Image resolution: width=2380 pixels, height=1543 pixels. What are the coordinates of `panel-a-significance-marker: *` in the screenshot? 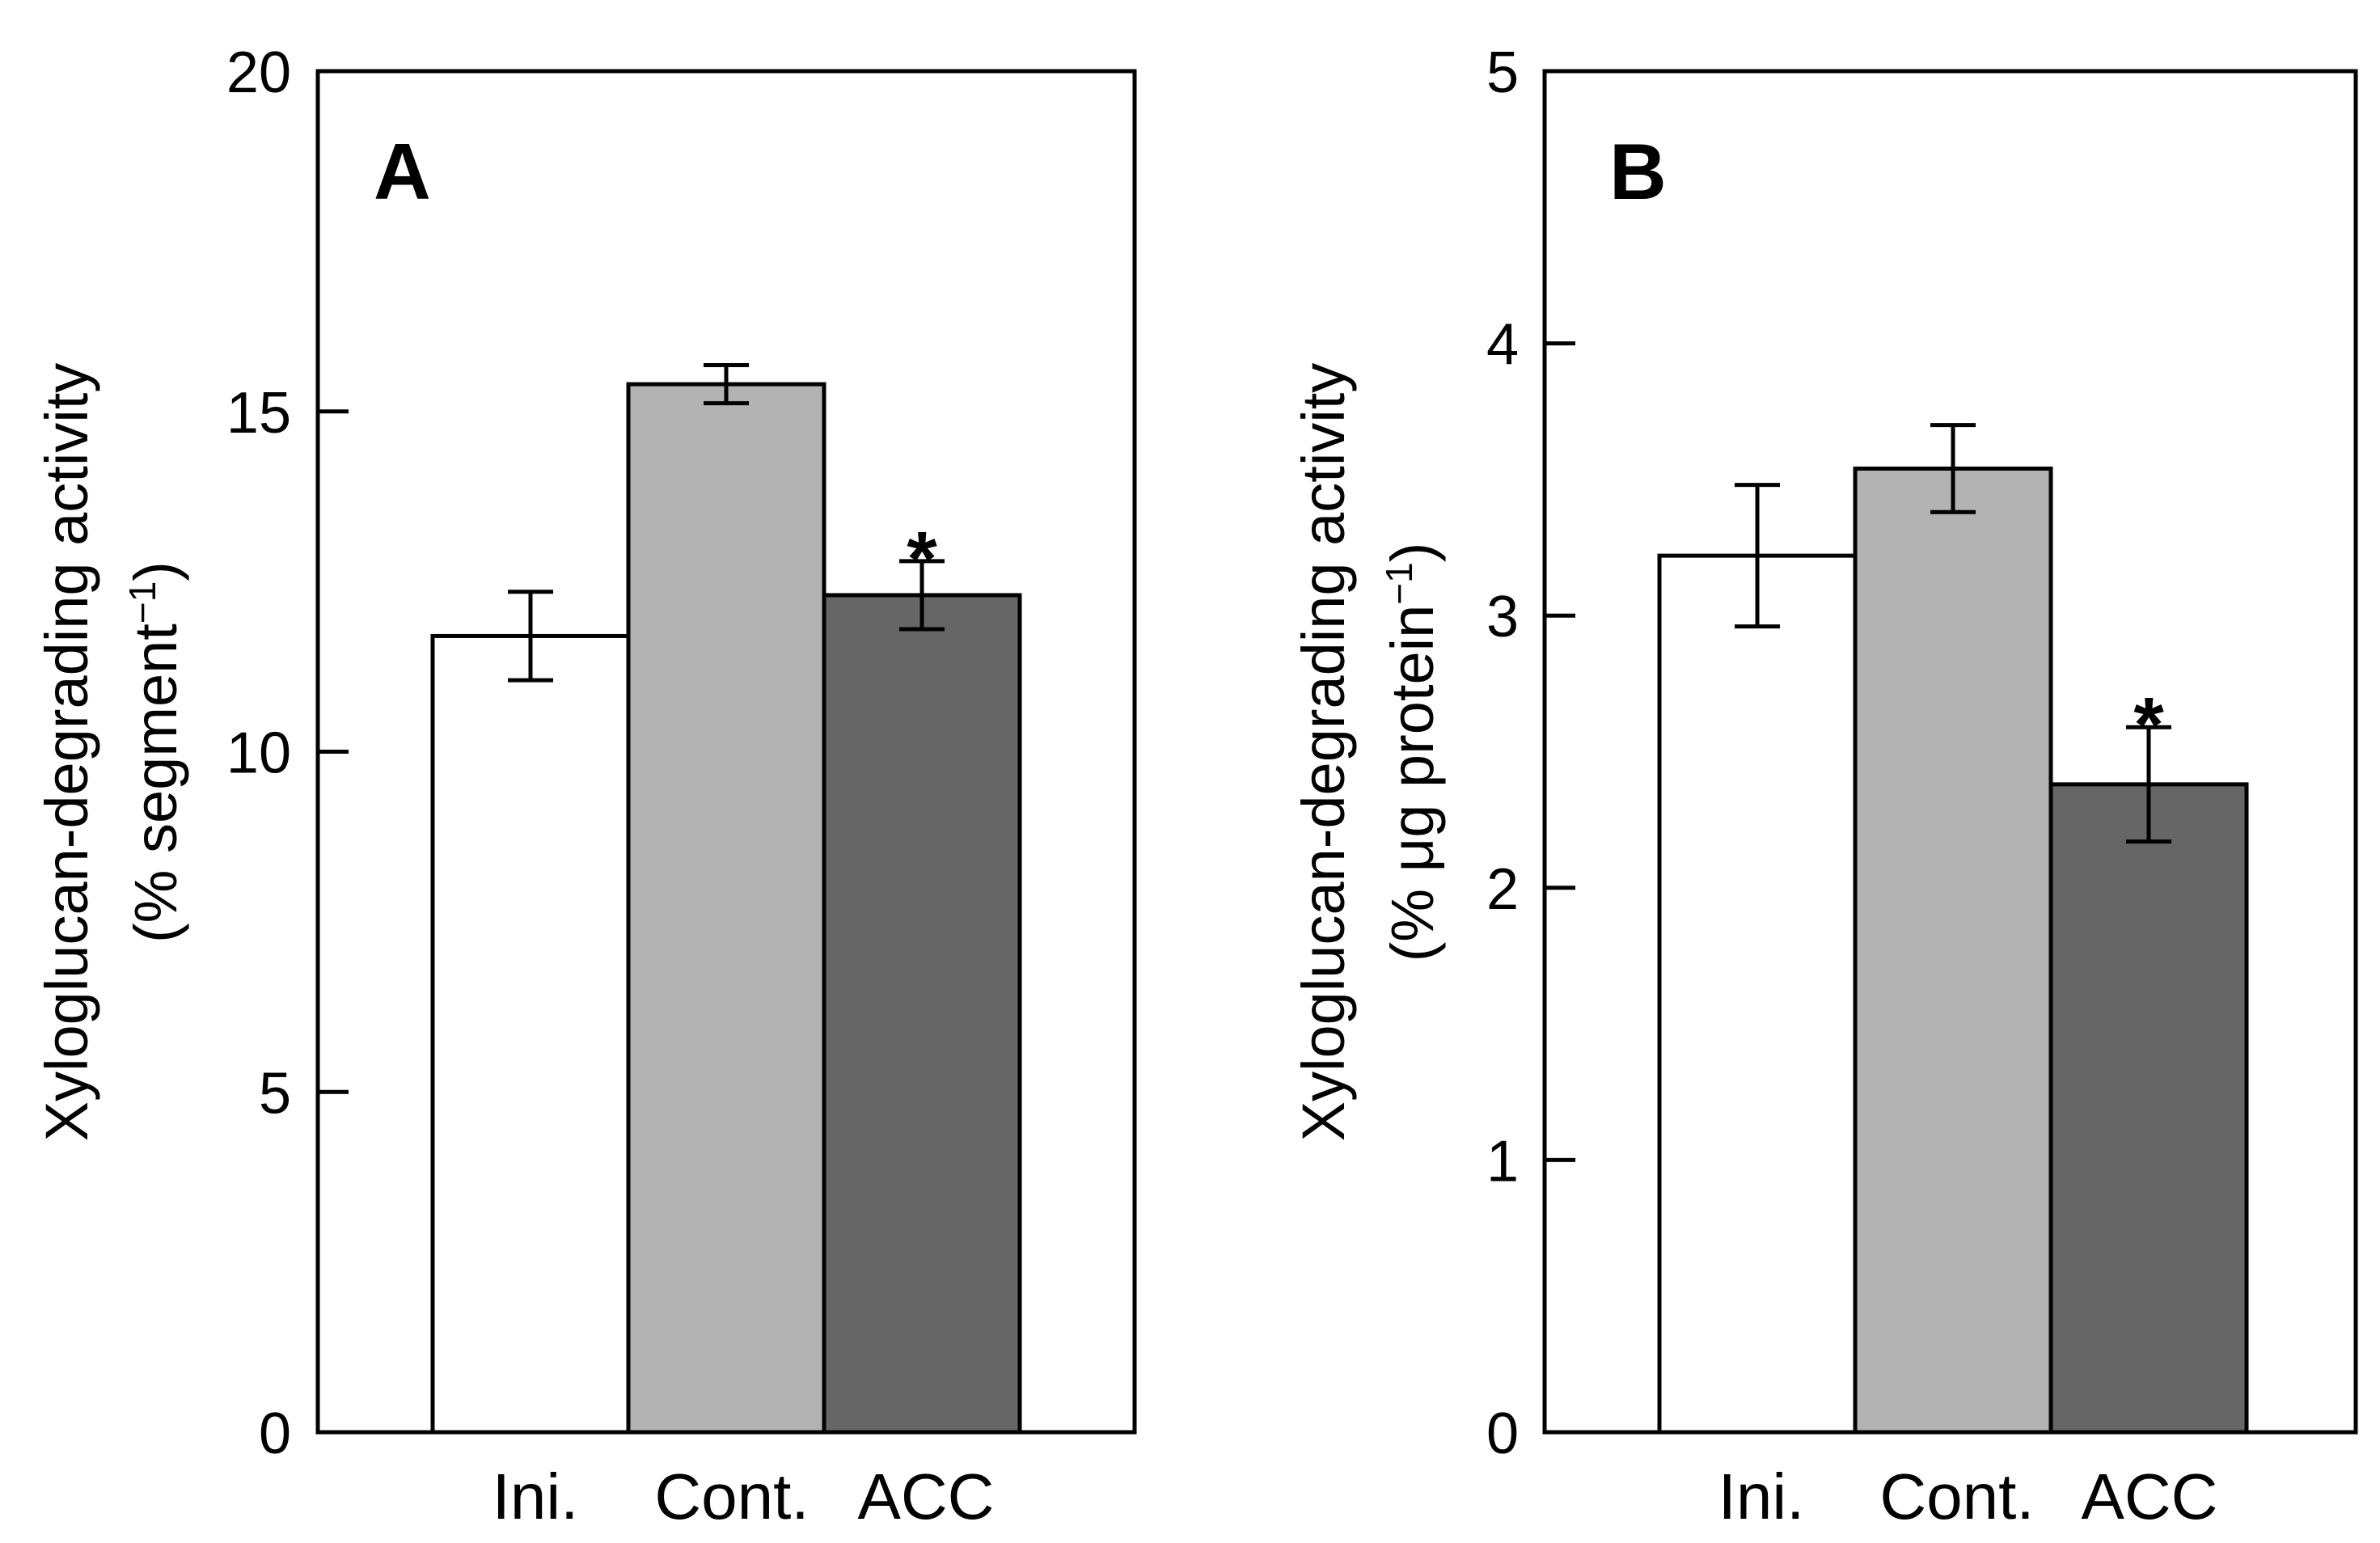 It's located at (922, 559).